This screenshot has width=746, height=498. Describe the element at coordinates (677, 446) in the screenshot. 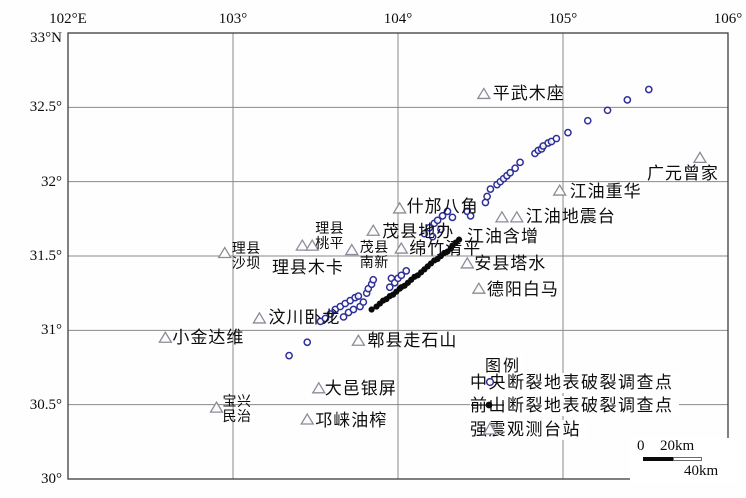

I see `scale-bar-20km-label: 20km` at that location.